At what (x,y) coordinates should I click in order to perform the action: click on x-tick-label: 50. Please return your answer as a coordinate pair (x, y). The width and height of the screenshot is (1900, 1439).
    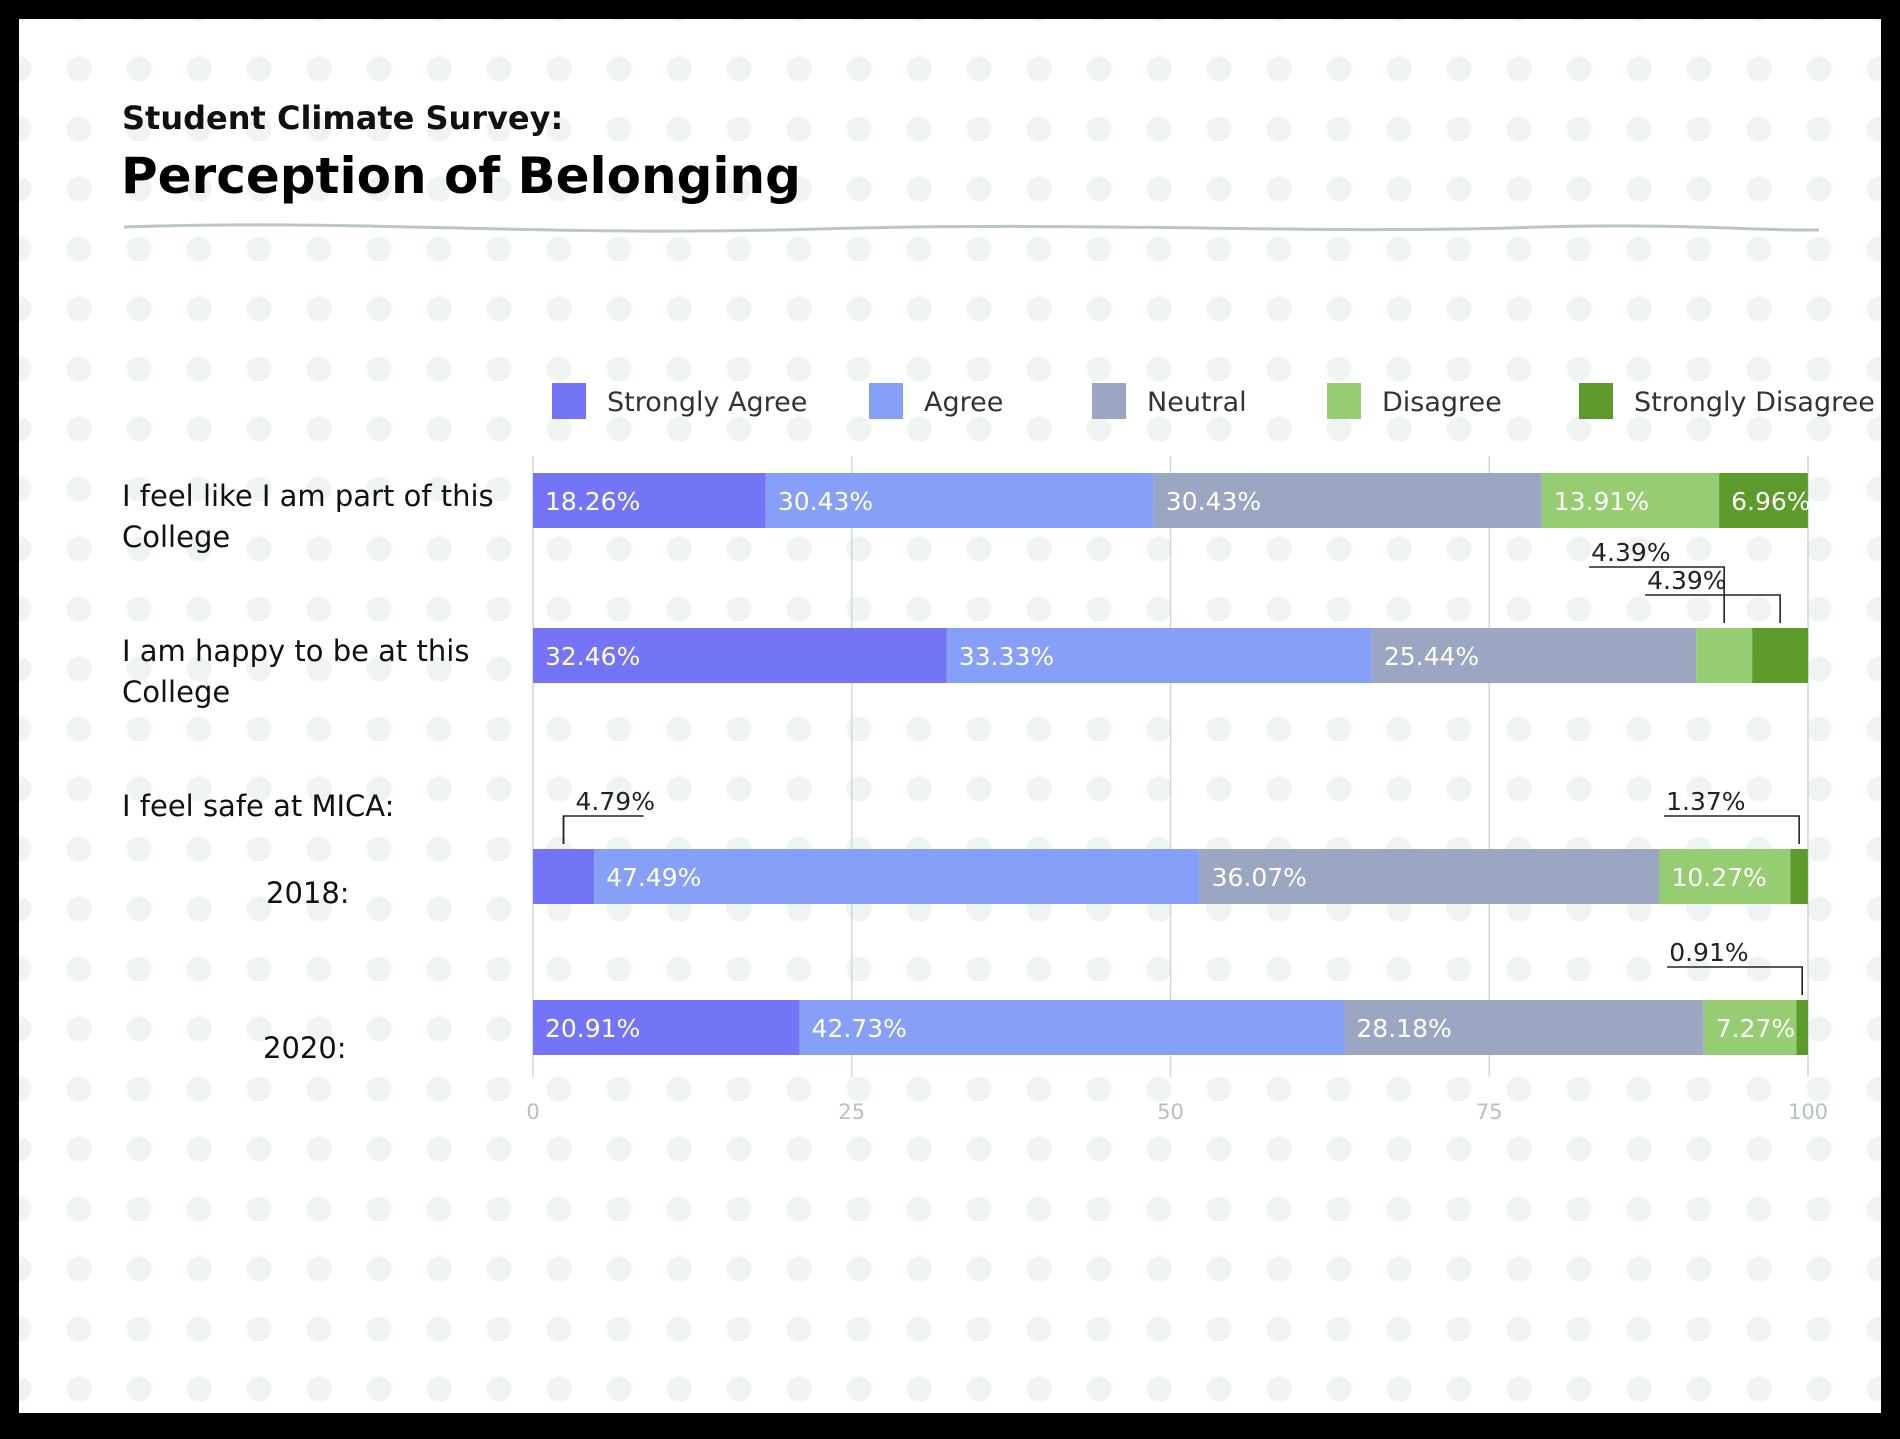
    Looking at the image, I should click on (1170, 1112).